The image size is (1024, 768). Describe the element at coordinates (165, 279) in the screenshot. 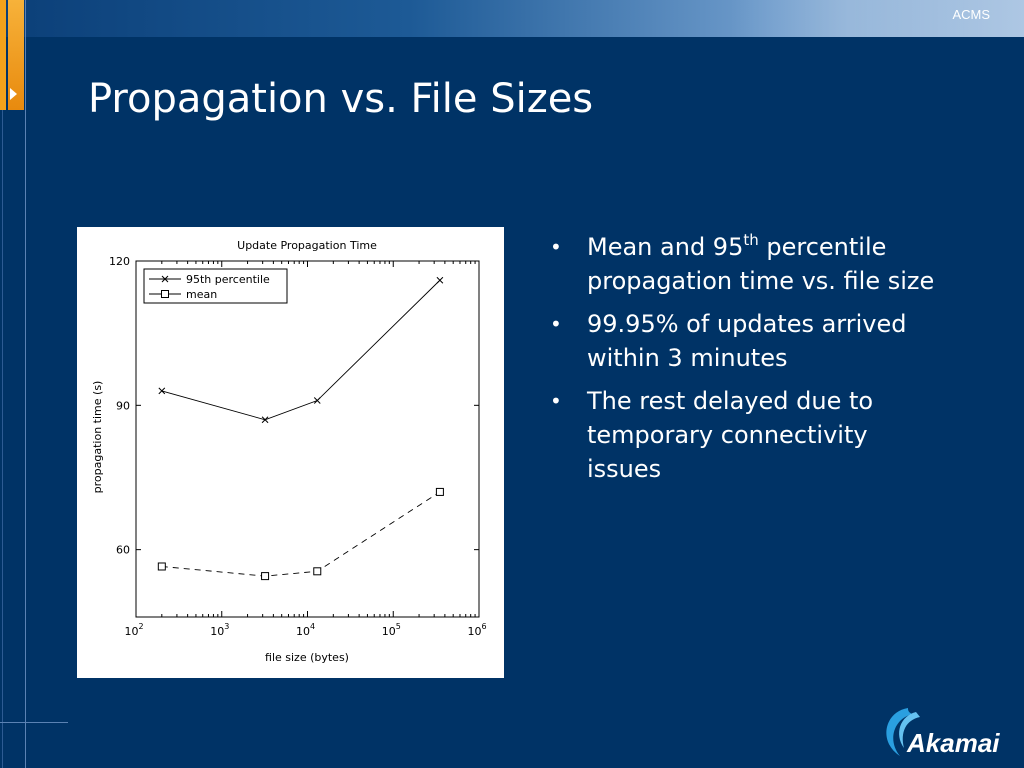

I see `legend-marker-x` at that location.